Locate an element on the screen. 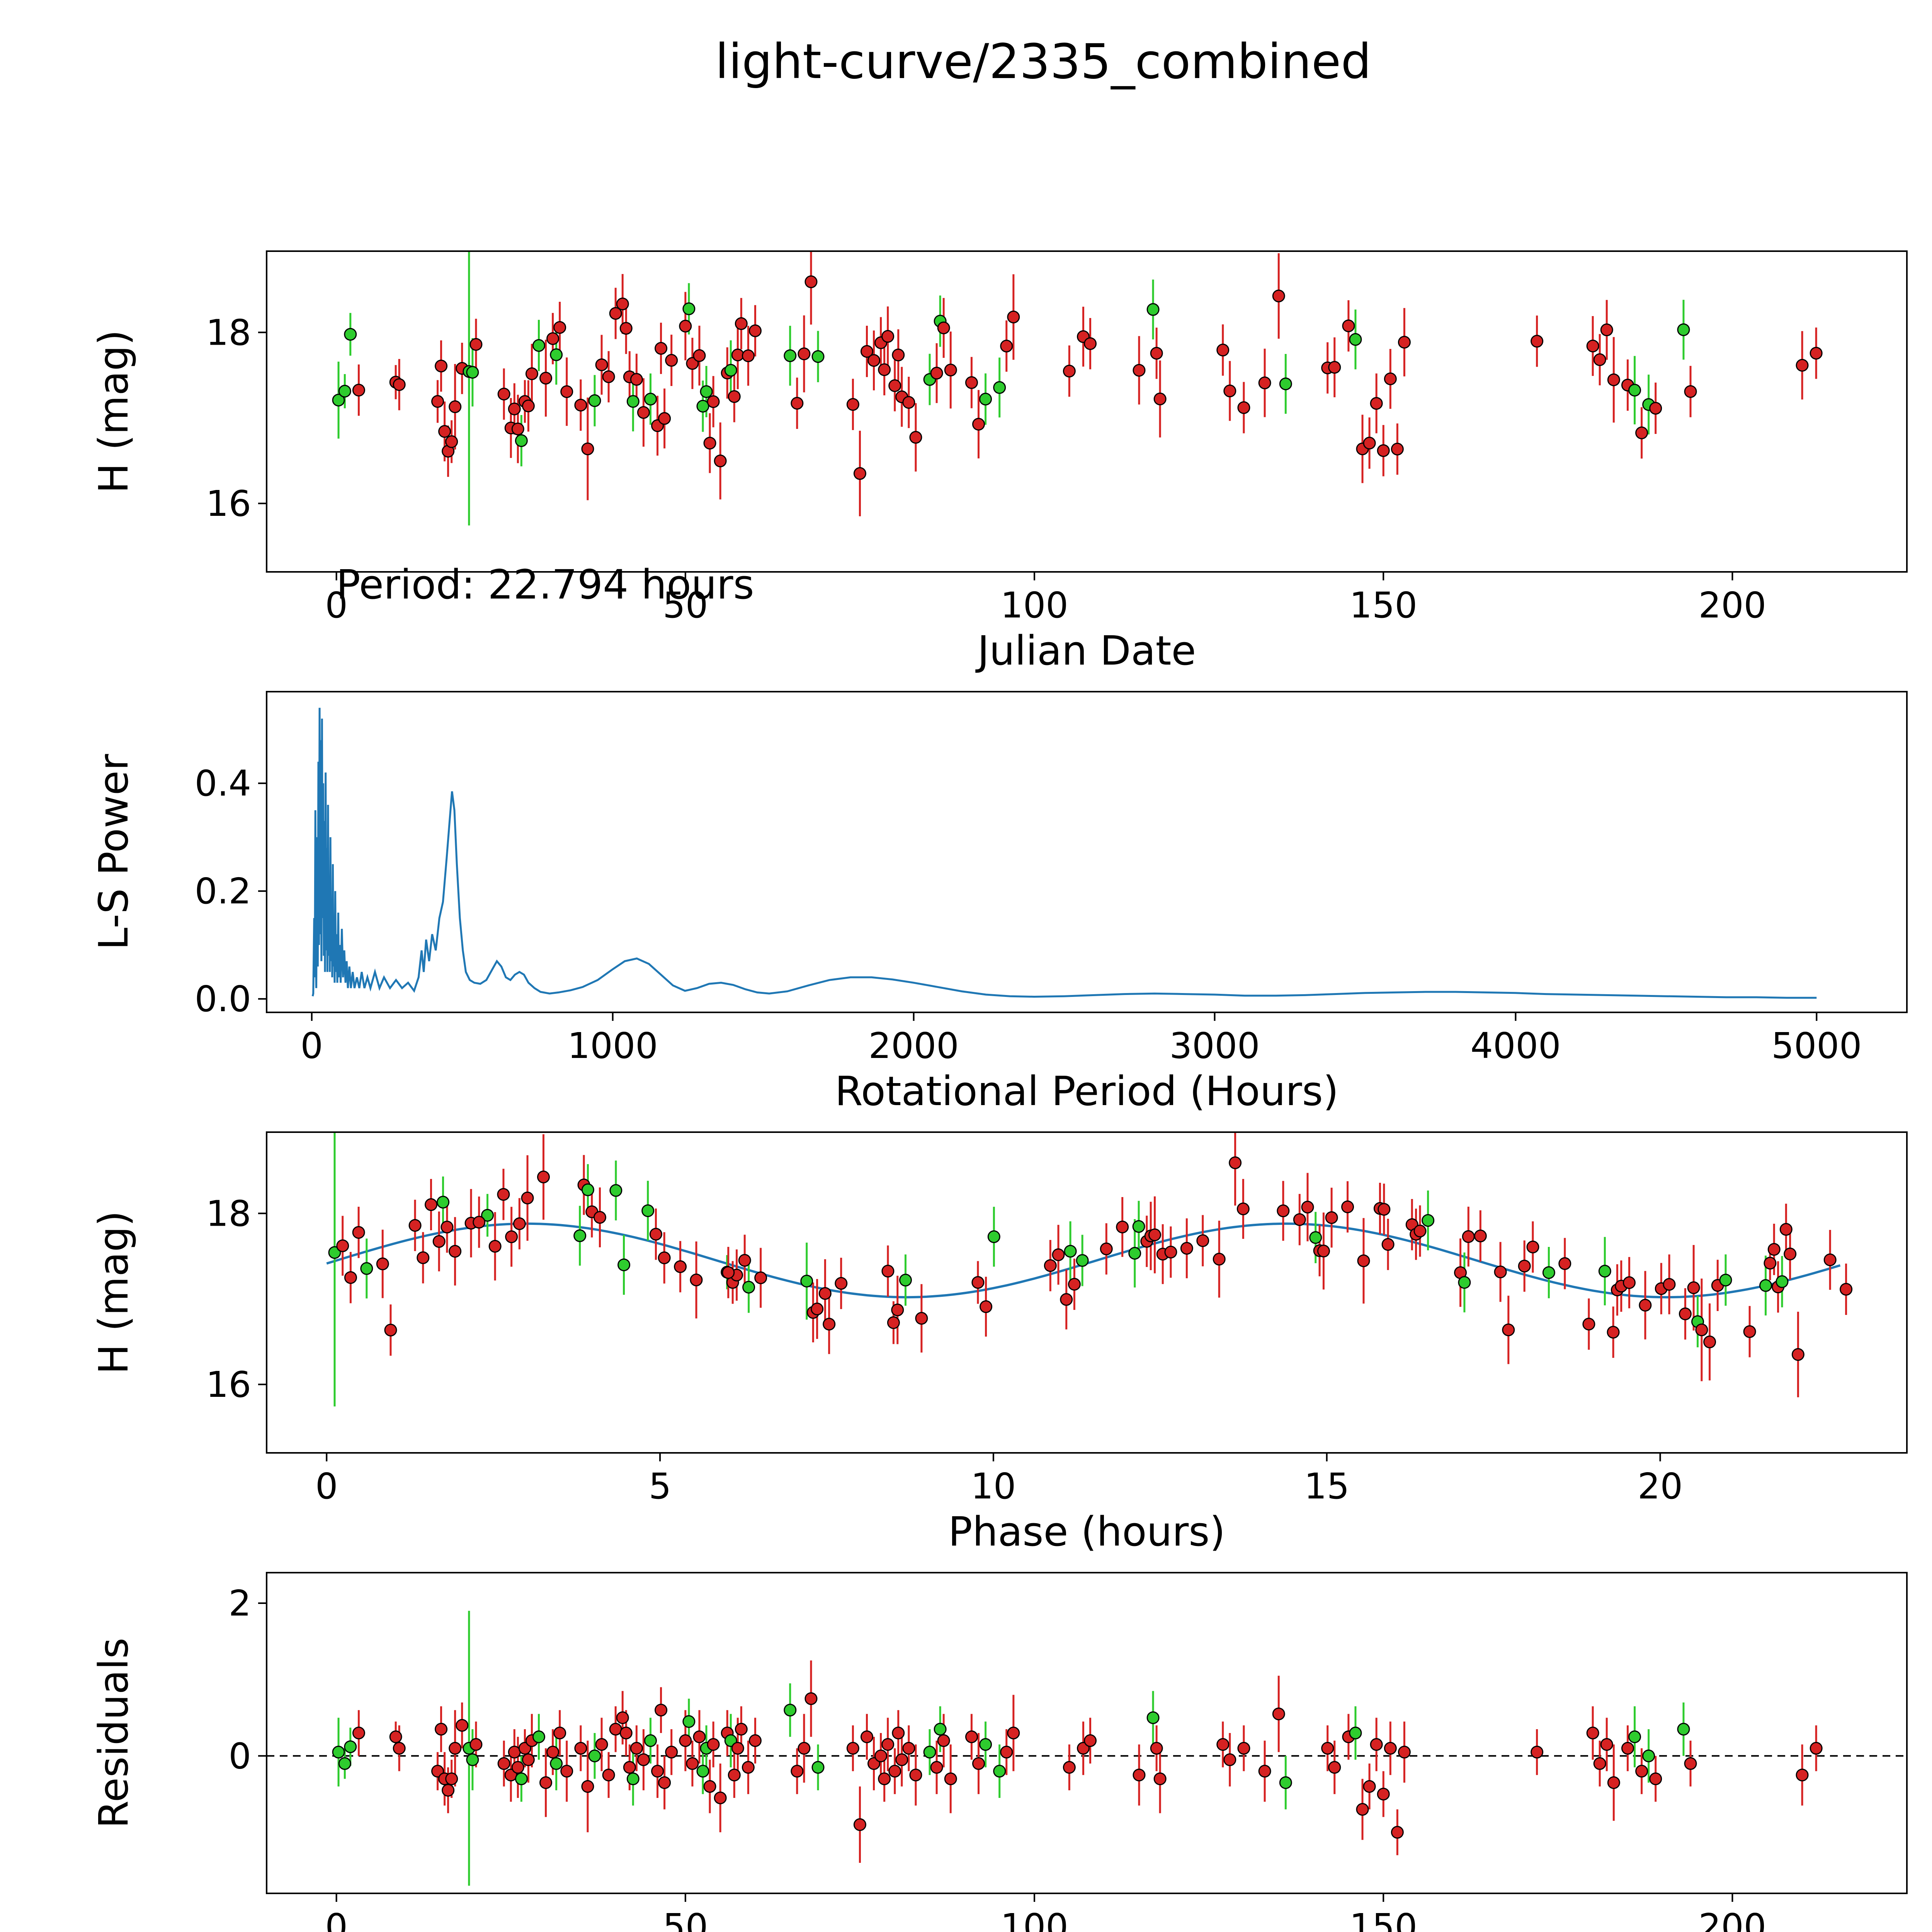  x-tick-label: 20 is located at coordinates (1660, 1487).